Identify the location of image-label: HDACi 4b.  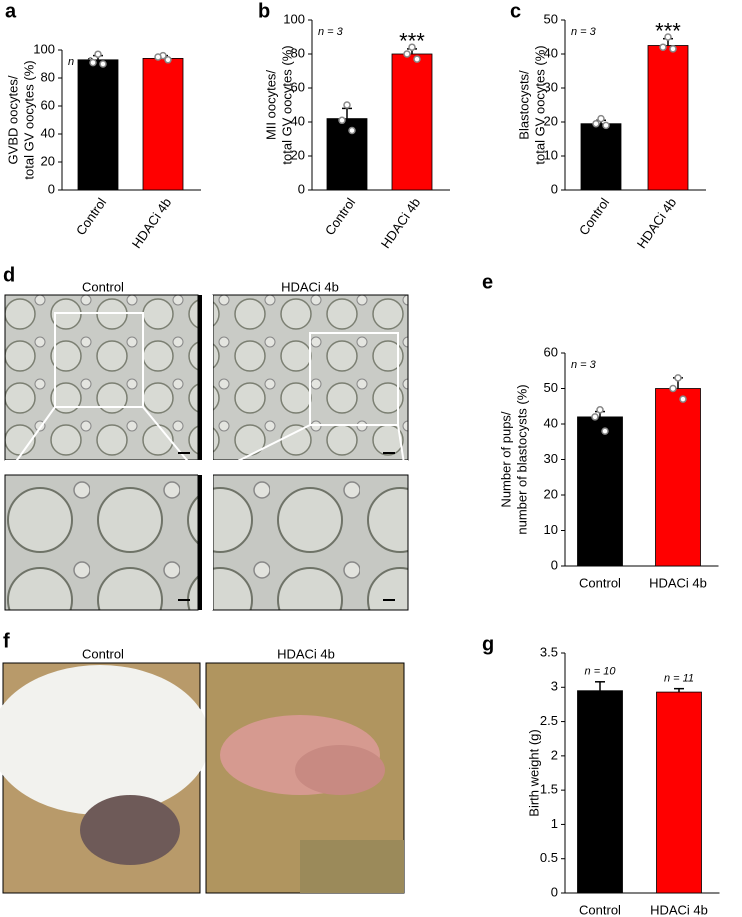
(310, 286).